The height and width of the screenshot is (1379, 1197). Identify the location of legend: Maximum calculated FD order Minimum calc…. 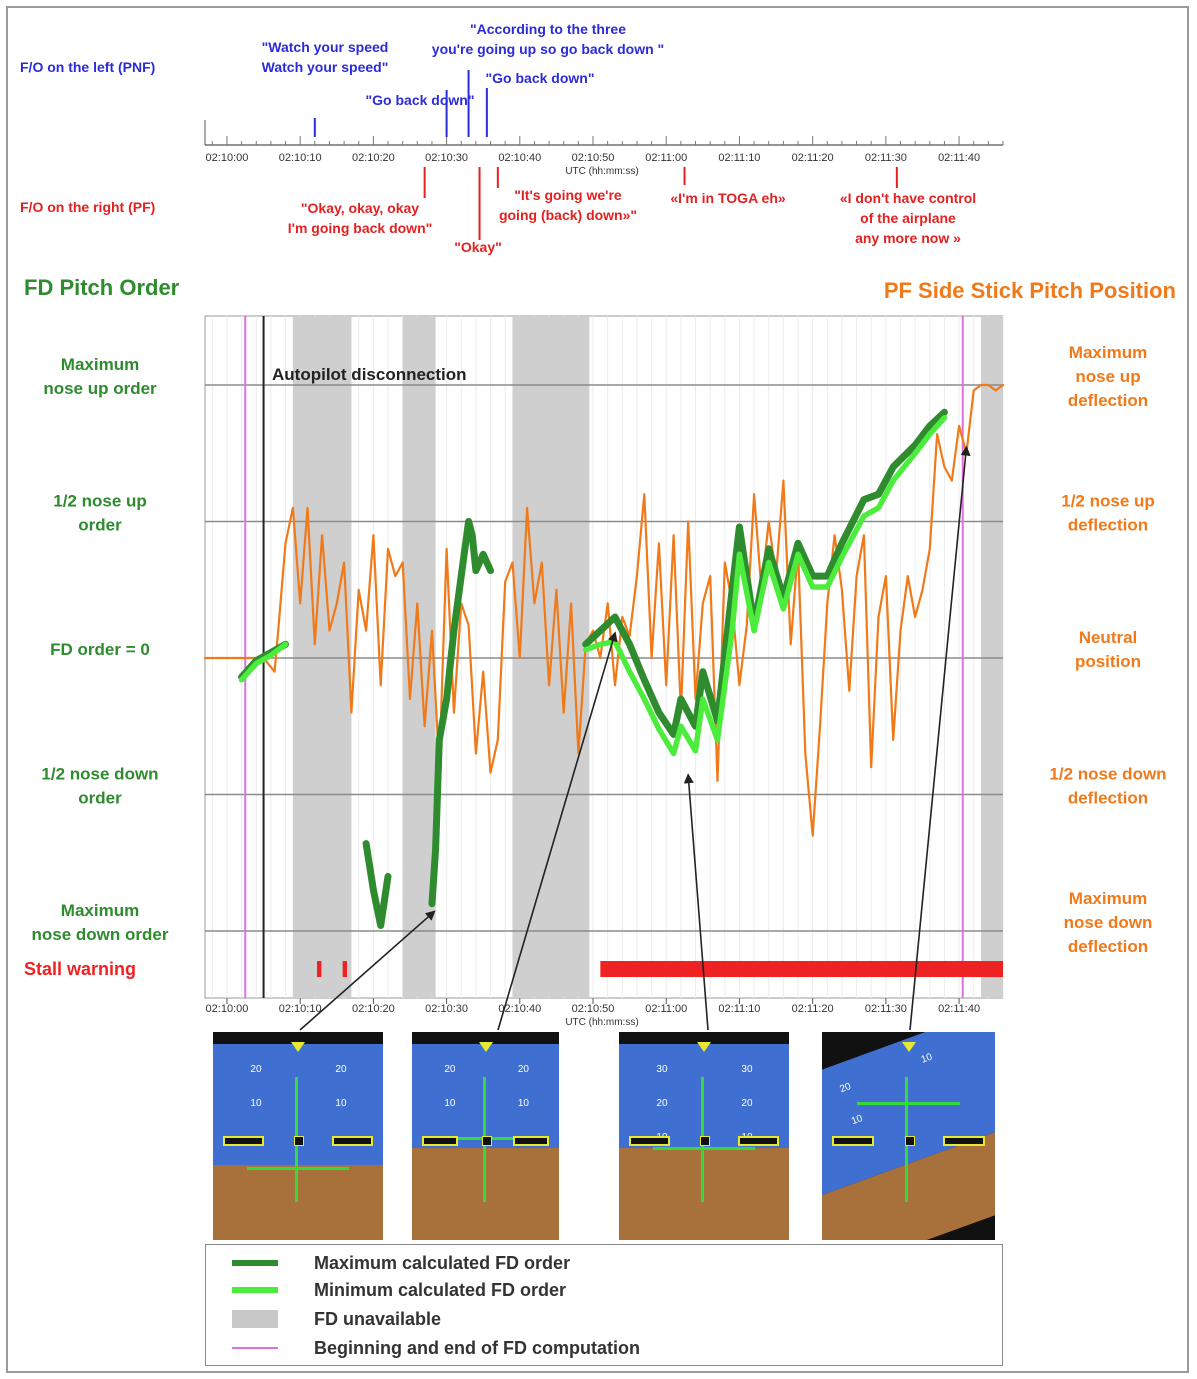
(604, 1305).